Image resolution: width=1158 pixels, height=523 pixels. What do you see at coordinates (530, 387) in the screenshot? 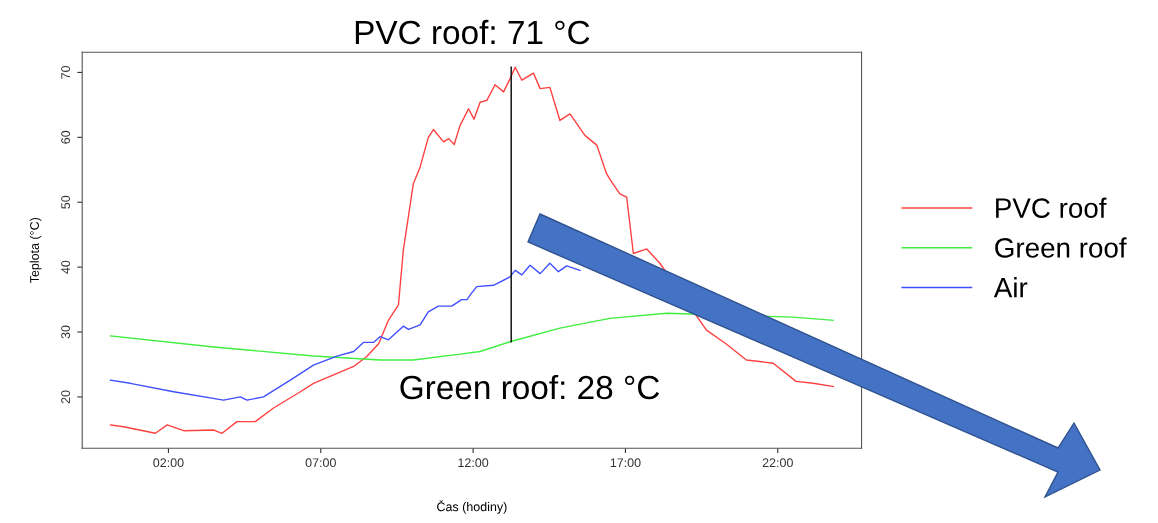
I see `annotation: Green roof: 28 °C` at bounding box center [530, 387].